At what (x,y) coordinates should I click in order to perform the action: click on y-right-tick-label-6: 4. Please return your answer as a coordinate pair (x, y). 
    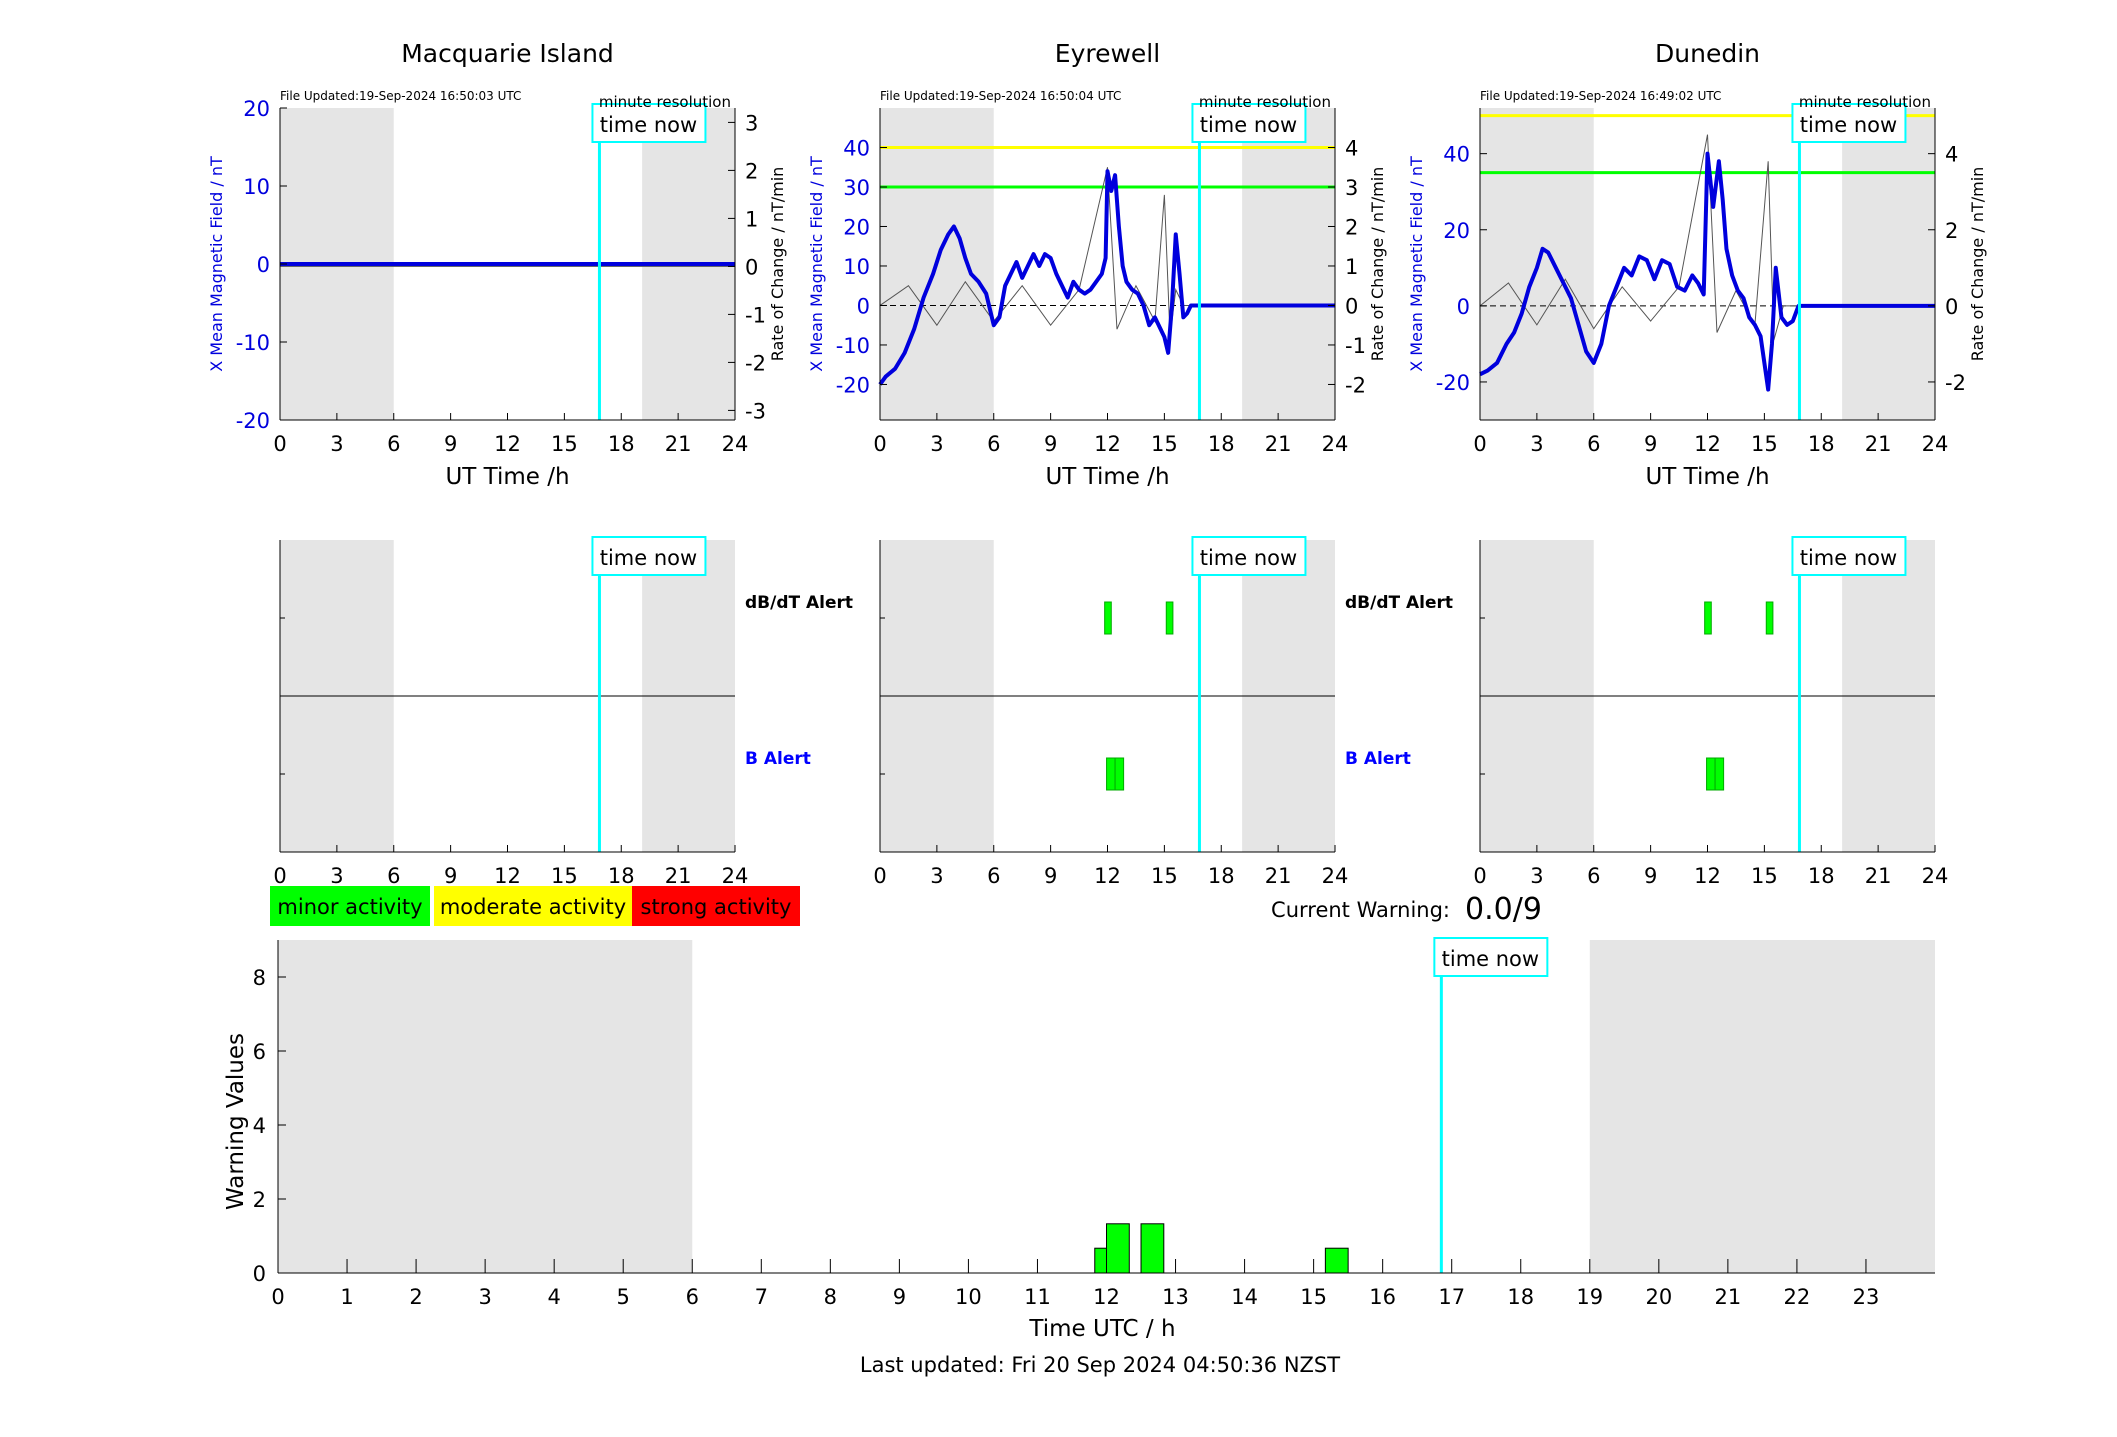
    Looking at the image, I should click on (1351, 148).